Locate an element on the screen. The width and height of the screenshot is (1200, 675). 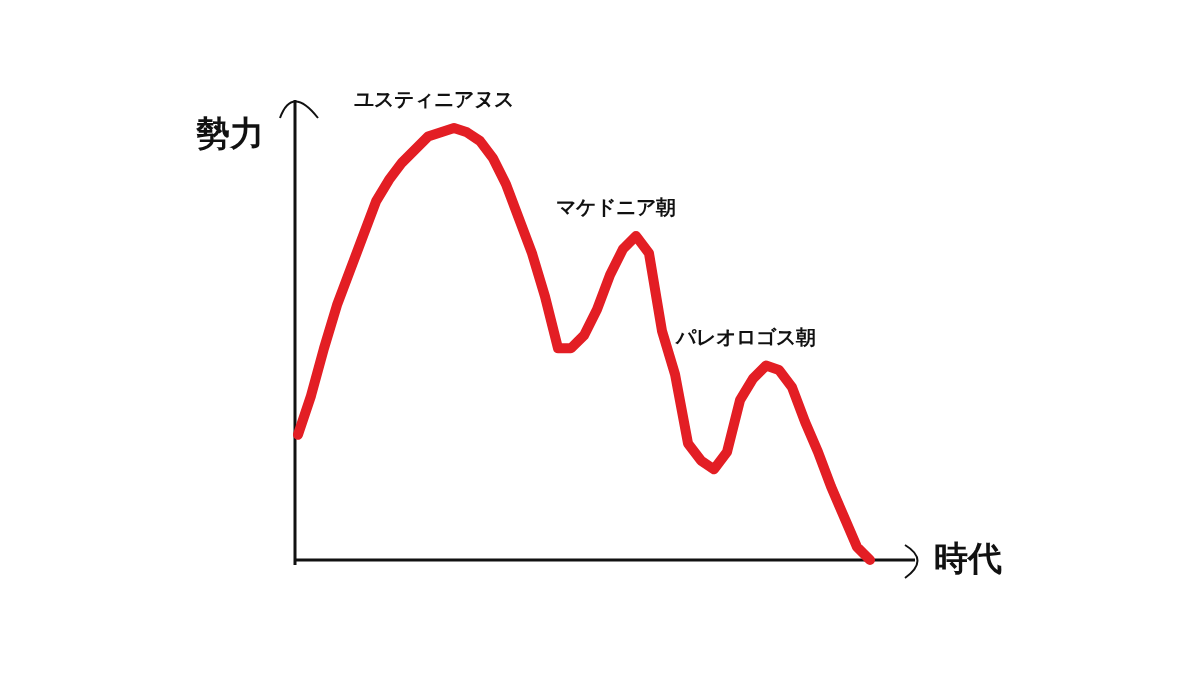
x-axis-title: 時代 is located at coordinates (968, 558).